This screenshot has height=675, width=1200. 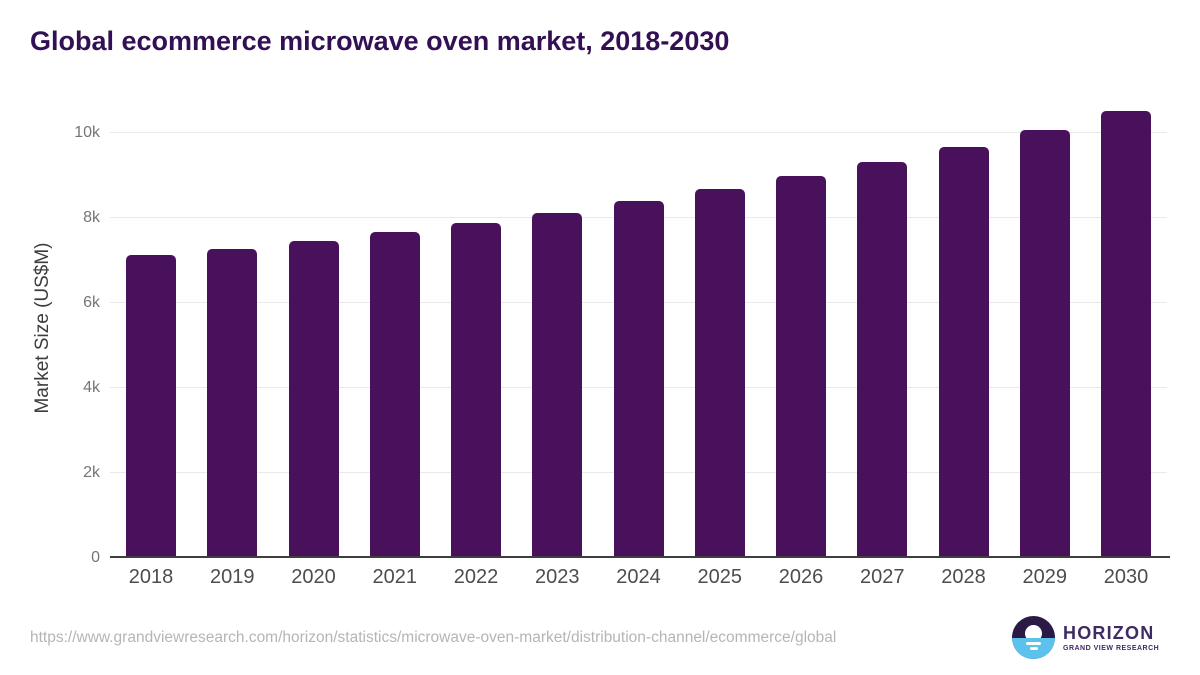 What do you see at coordinates (91, 217) in the screenshot?
I see `y-tick-8k: 8k` at bounding box center [91, 217].